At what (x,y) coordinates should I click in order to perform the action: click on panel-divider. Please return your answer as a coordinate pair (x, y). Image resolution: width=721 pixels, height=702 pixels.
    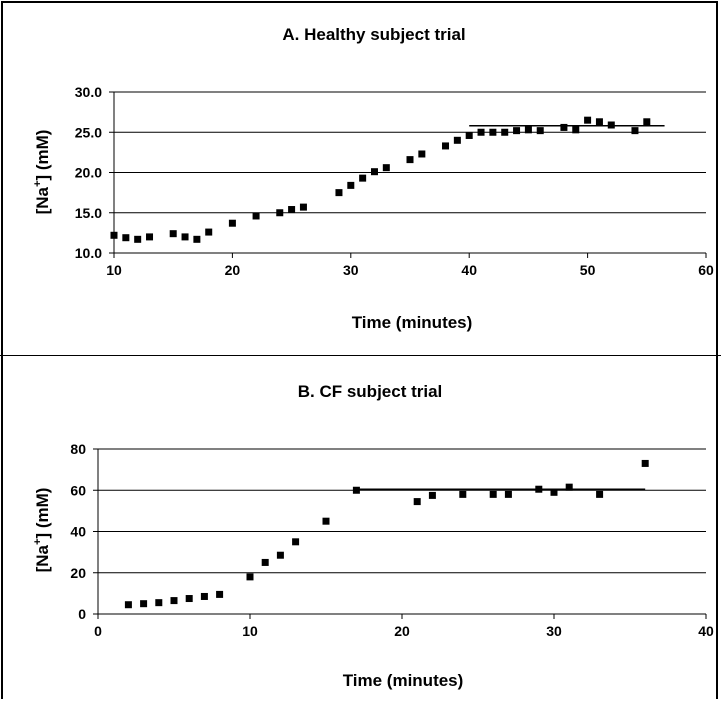
    Looking at the image, I should click on (360, 355).